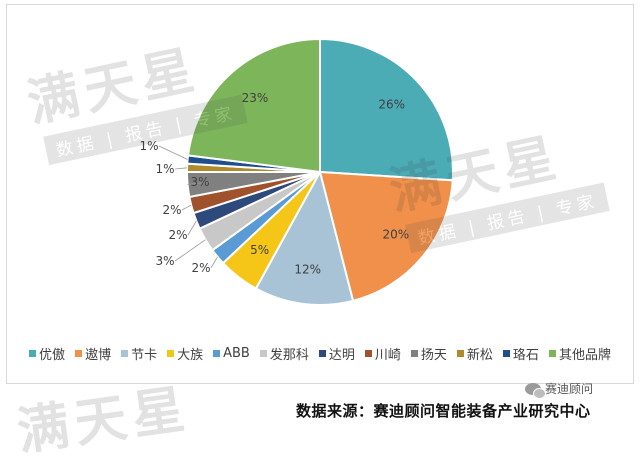 This screenshot has width=640, height=465. What do you see at coordinates (479, 355) in the screenshot?
I see `legend-label: 新松` at bounding box center [479, 355].